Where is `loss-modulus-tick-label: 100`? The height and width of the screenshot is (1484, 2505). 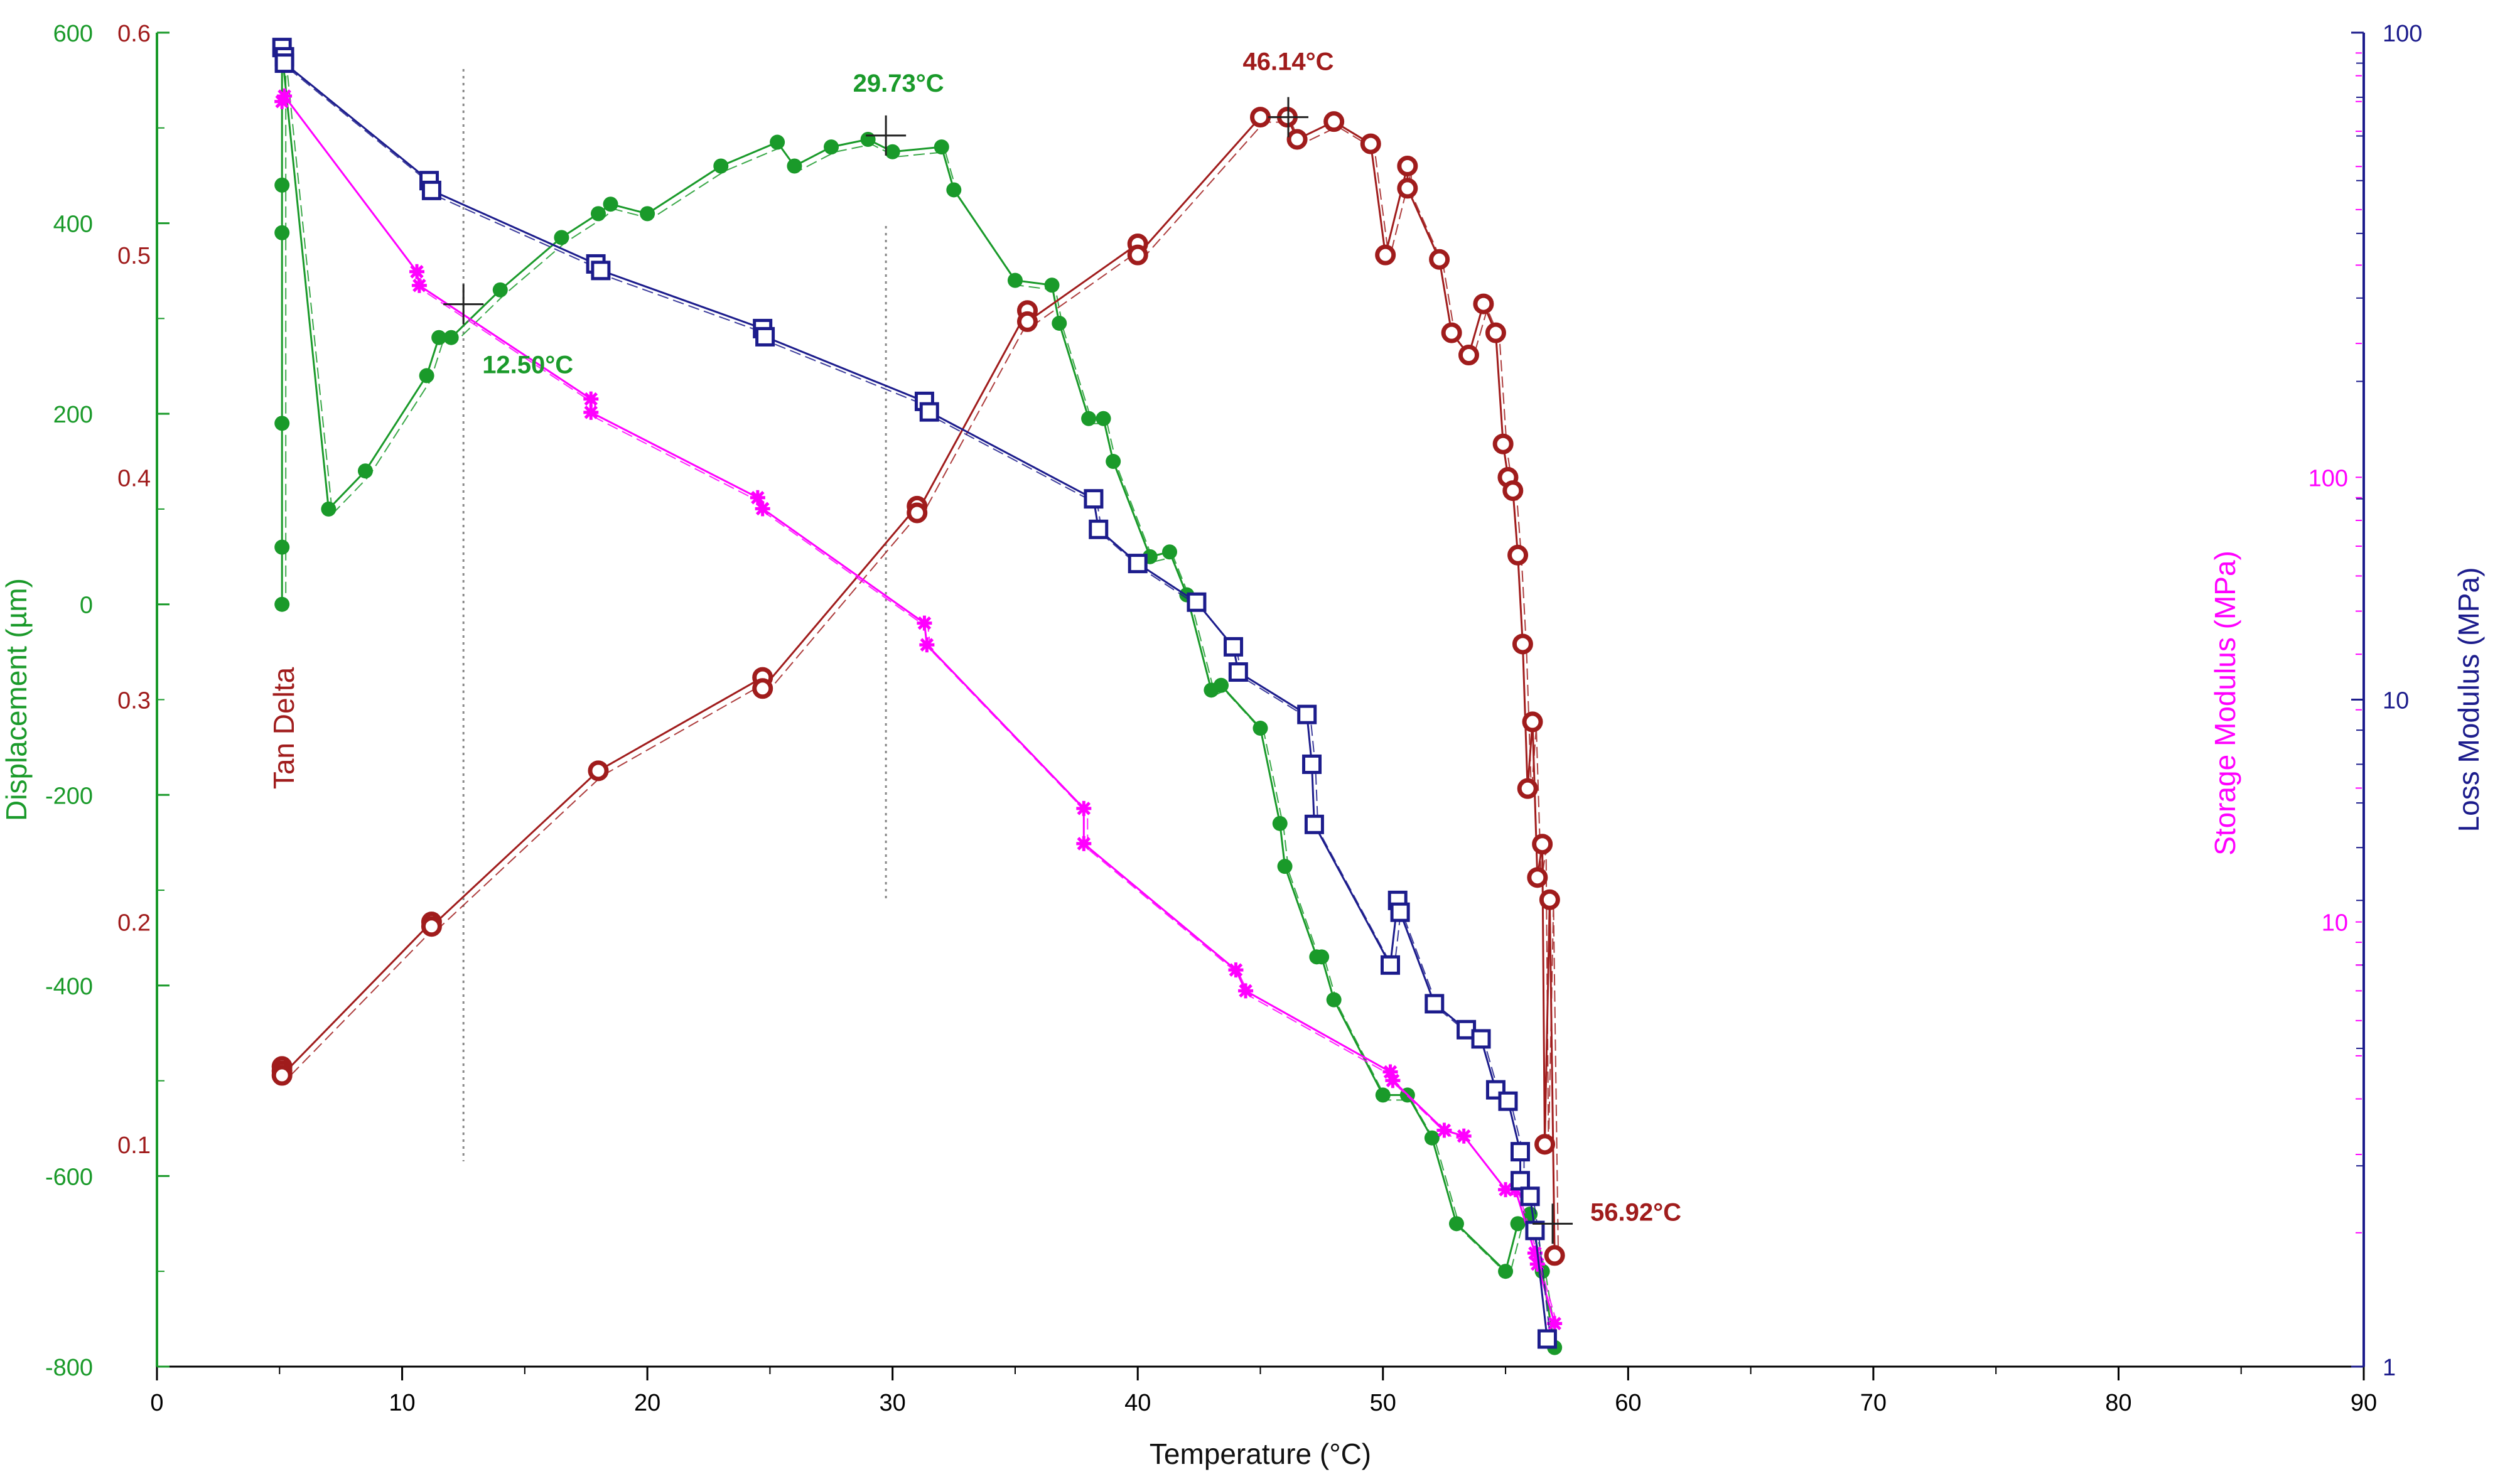 loss-modulus-tick-label: 100 is located at coordinates (2402, 34).